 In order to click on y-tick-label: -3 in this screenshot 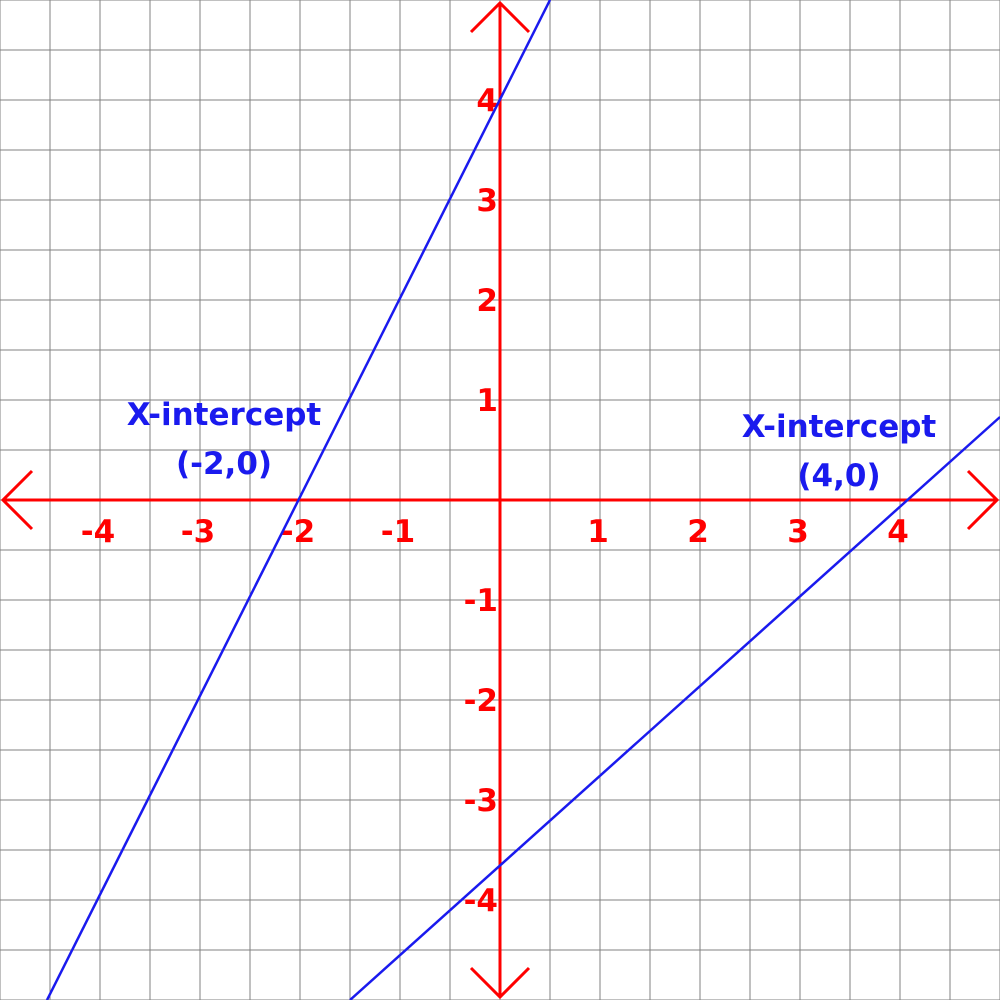, I will do `click(481, 801)`.